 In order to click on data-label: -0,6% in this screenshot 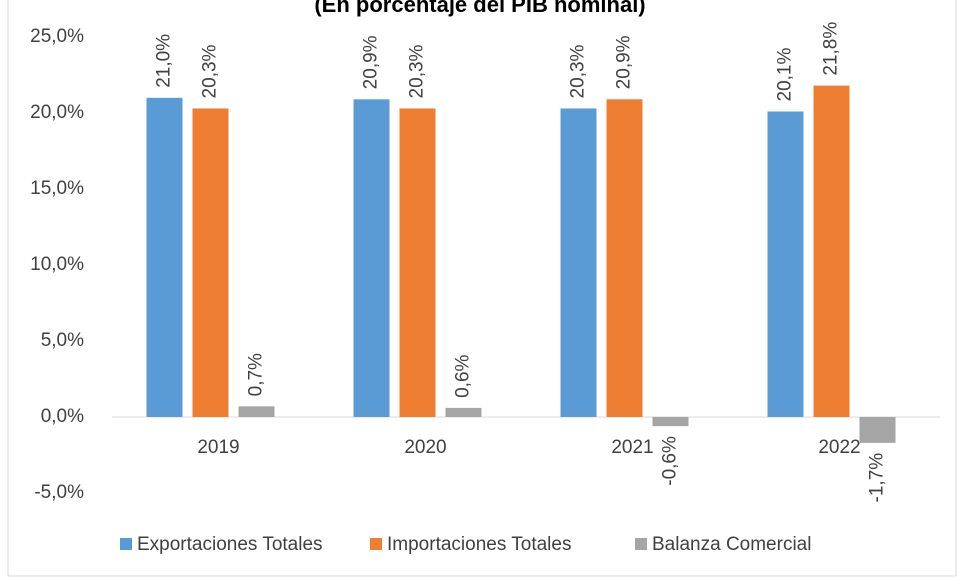, I will do `click(670, 461)`.